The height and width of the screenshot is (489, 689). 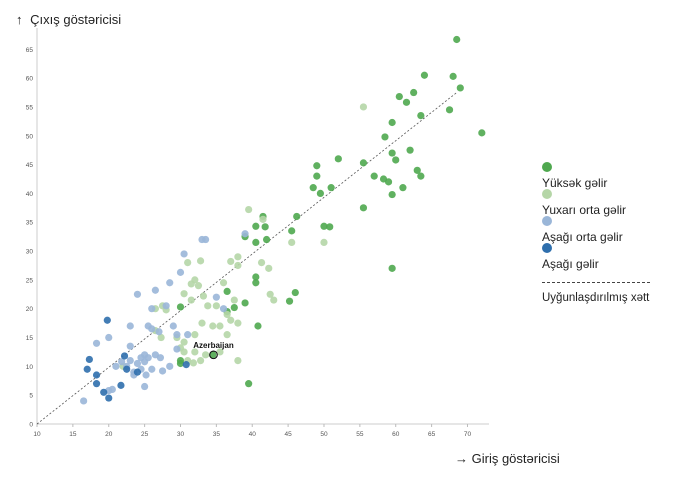 I want to click on legend-fit-line-label: Uyğunlaşdırılmış xətt, so click(x=596, y=298).